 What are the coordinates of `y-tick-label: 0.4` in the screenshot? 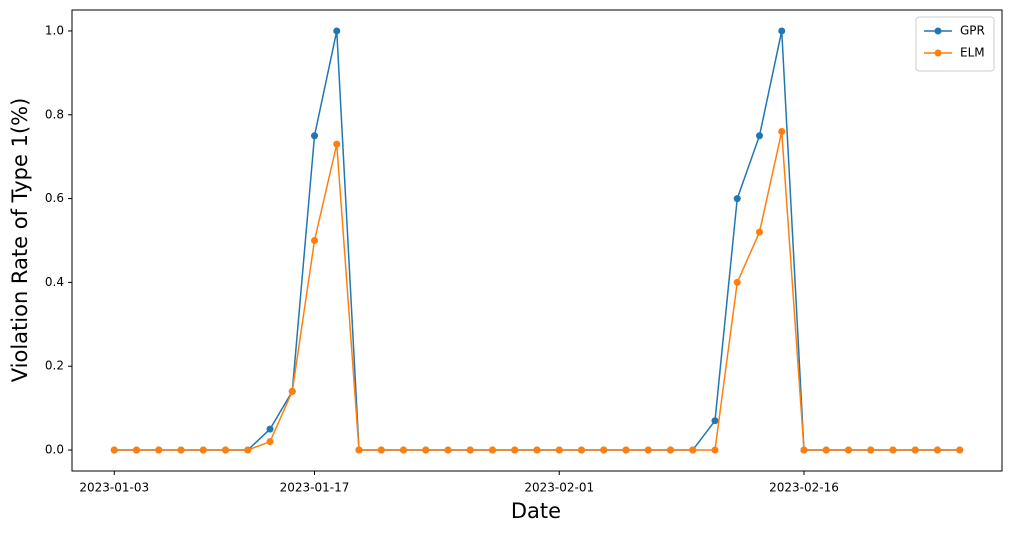 It's located at (54, 282).